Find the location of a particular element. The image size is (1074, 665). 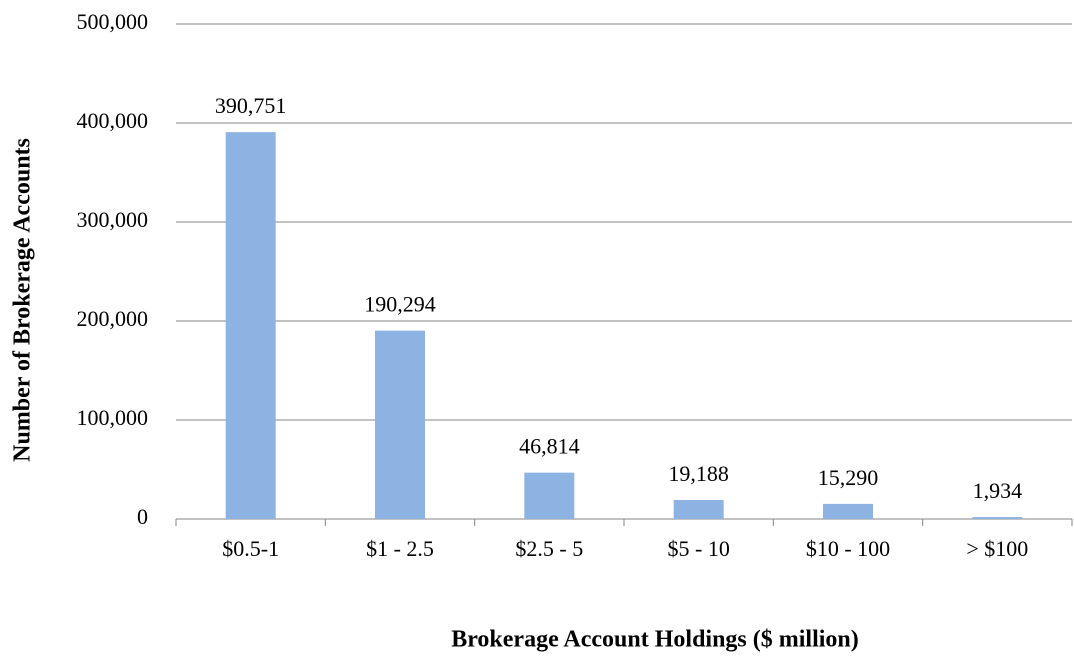

x-tick-label: > $100 is located at coordinates (997, 548).